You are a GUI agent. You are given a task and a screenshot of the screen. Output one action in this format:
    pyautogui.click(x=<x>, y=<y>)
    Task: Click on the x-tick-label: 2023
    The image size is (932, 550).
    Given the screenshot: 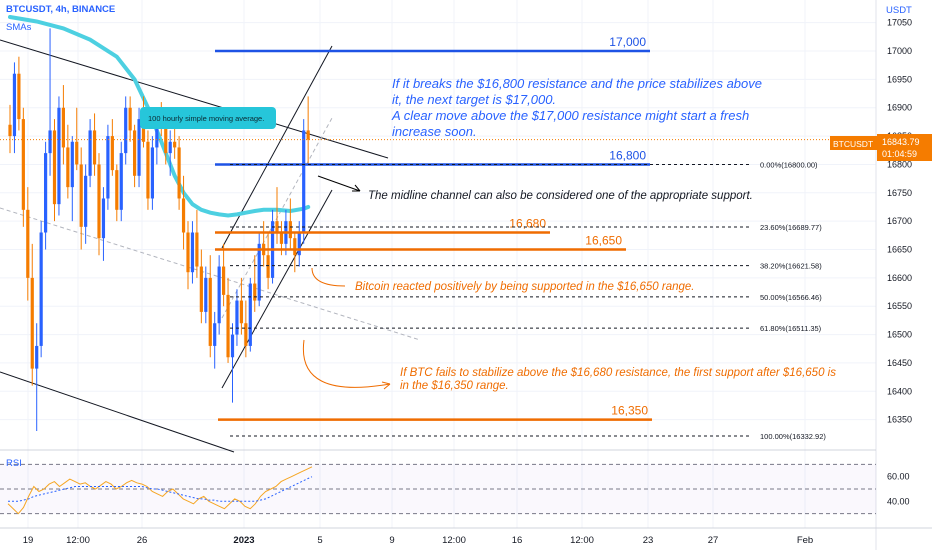 What is the action you would take?
    pyautogui.click(x=243, y=540)
    